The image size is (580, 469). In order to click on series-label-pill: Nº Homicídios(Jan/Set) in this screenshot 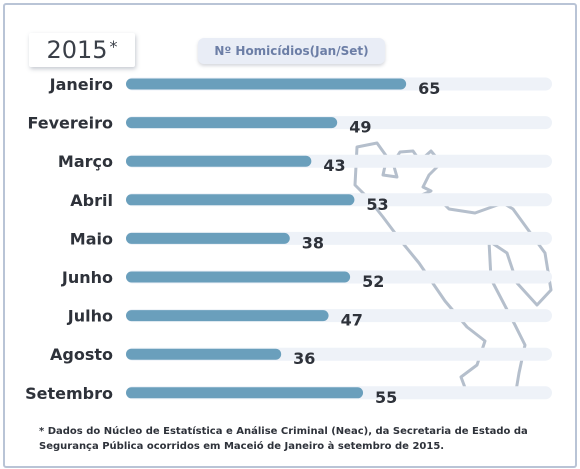, I will do `click(291, 51)`.